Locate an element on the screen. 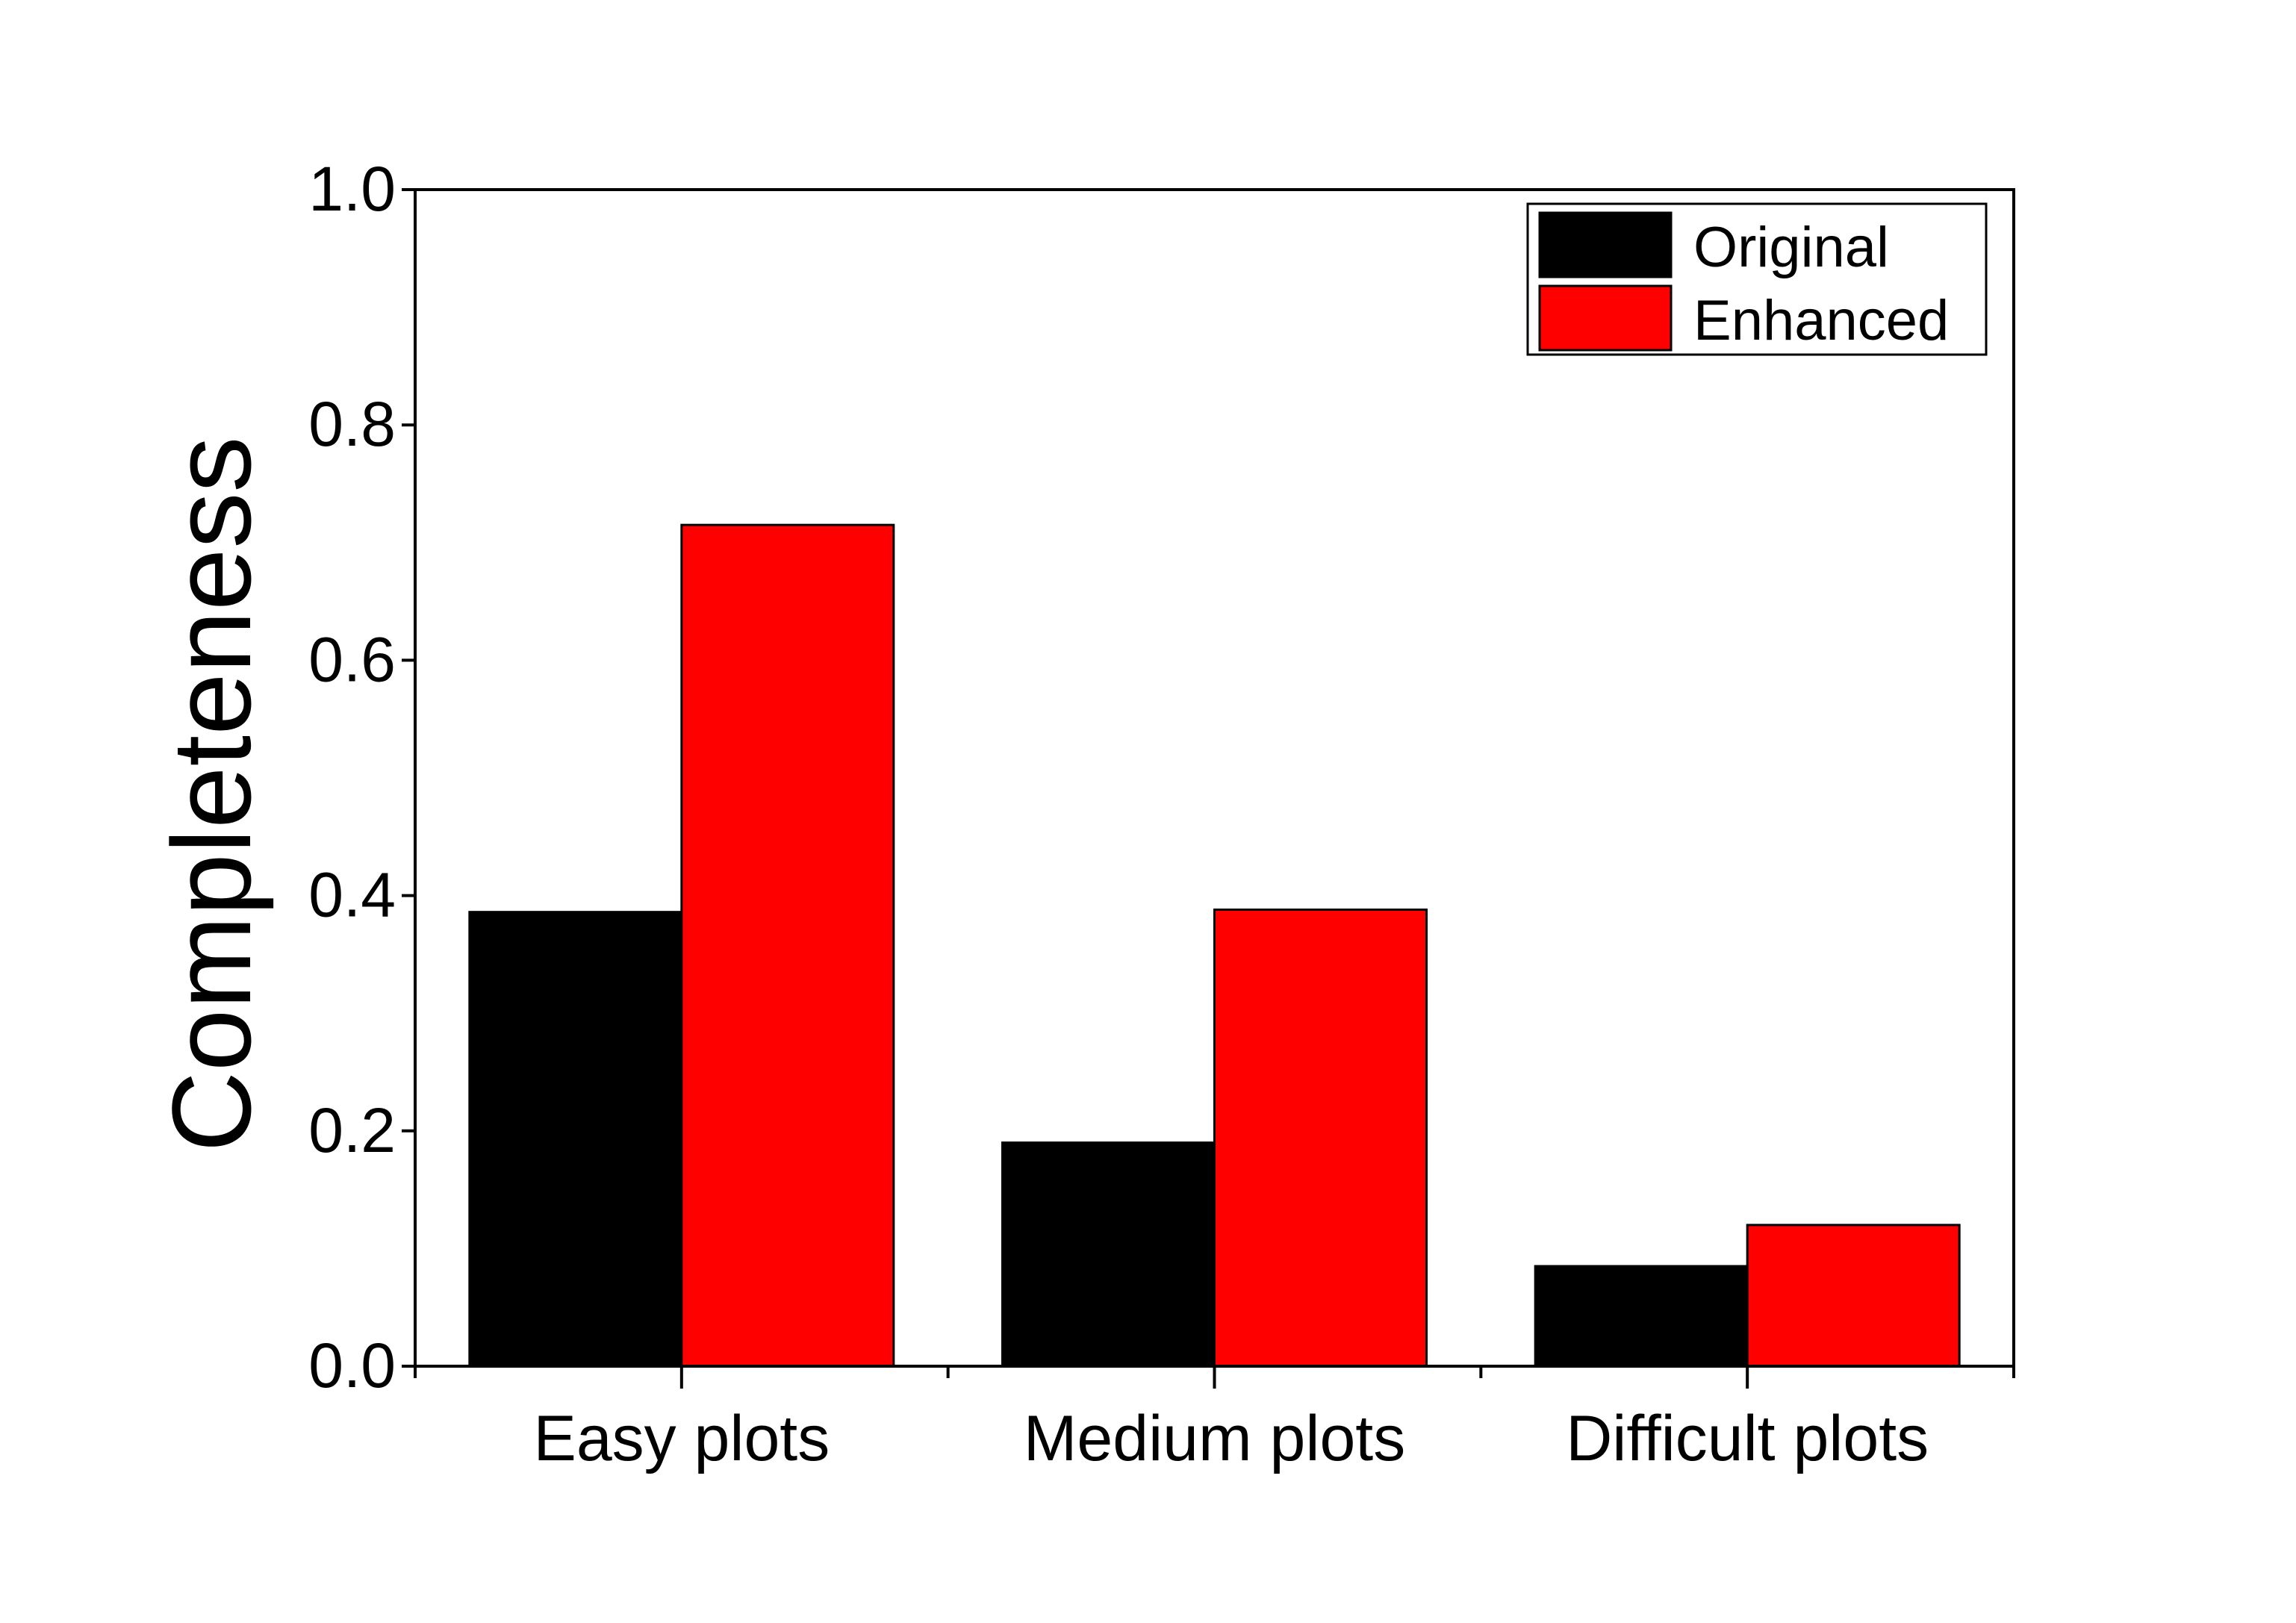 This screenshot has height=1623, width=2296. y-tick-label: 0.0 is located at coordinates (352, 1365).